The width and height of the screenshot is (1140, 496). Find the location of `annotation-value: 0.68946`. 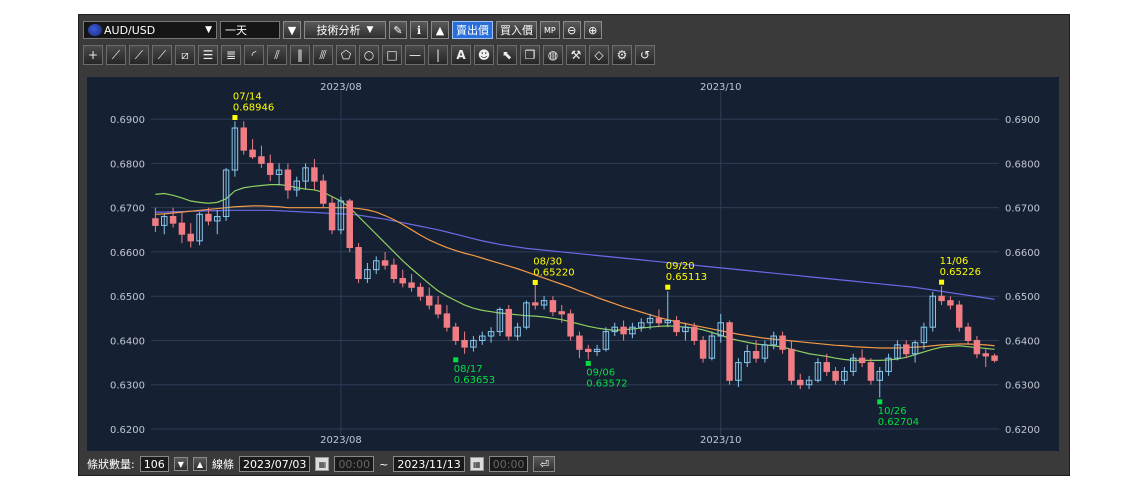

annotation-value: 0.68946 is located at coordinates (253, 108).